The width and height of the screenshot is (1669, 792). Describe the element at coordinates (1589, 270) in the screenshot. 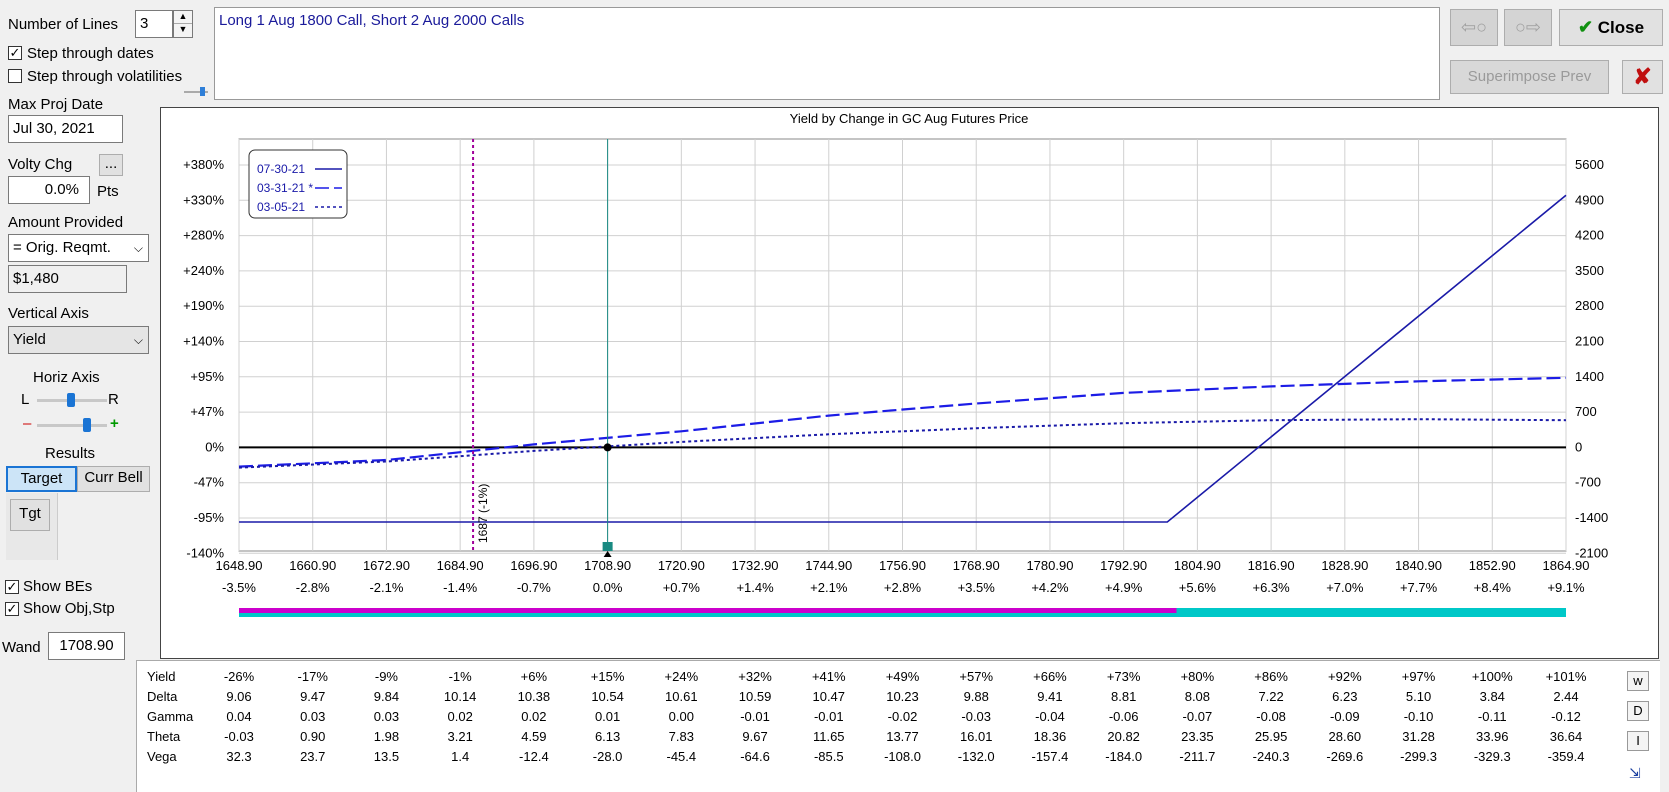

I see `y-right-tick-label: 3500` at that location.